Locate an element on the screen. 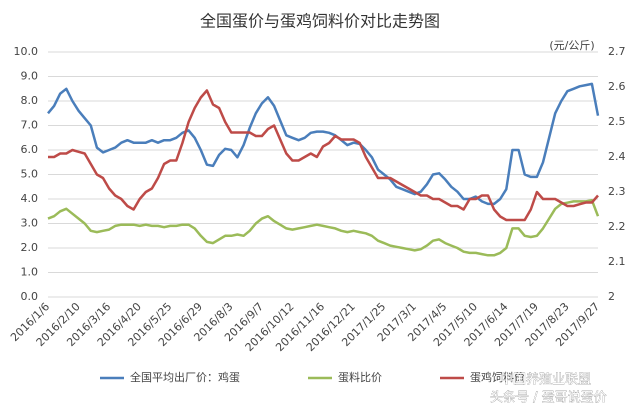  legend-label: 蛋鸡饲料价 is located at coordinates (497, 377).